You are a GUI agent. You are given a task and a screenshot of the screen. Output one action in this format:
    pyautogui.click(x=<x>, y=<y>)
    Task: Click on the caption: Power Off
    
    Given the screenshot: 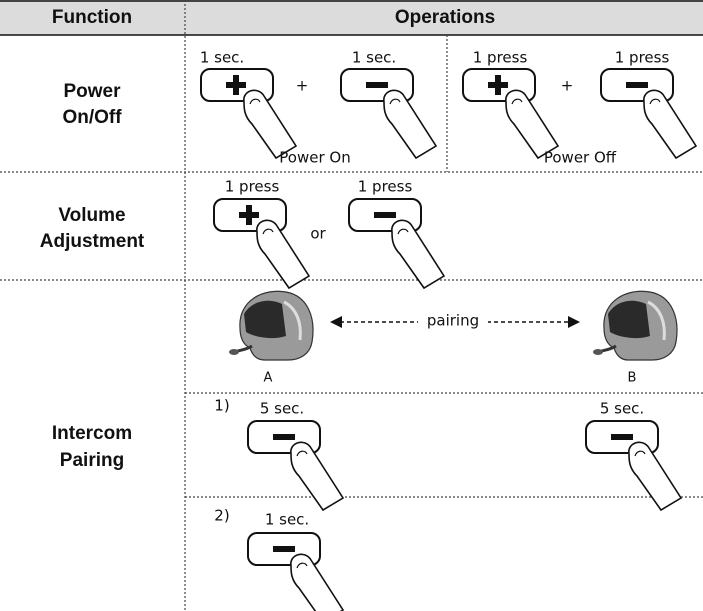 What is the action you would take?
    pyautogui.click(x=580, y=158)
    